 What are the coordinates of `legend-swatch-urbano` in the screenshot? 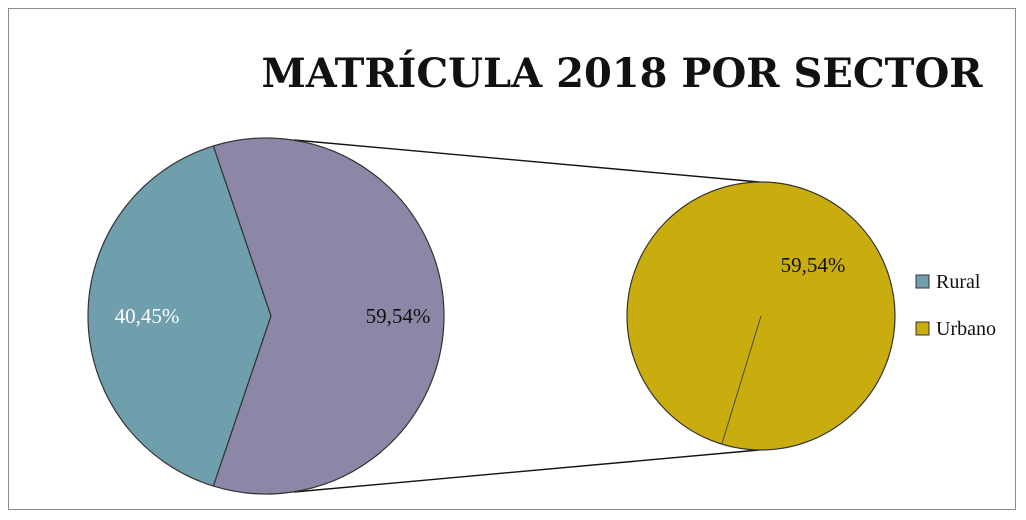 It's located at (922, 328).